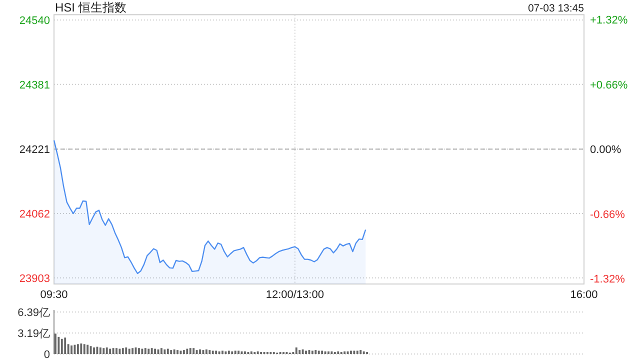 Image resolution: width=640 pixels, height=360 pixels. Describe the element at coordinates (34, 334) in the screenshot. I see `y-tick-label: 3.19亿` at that location.